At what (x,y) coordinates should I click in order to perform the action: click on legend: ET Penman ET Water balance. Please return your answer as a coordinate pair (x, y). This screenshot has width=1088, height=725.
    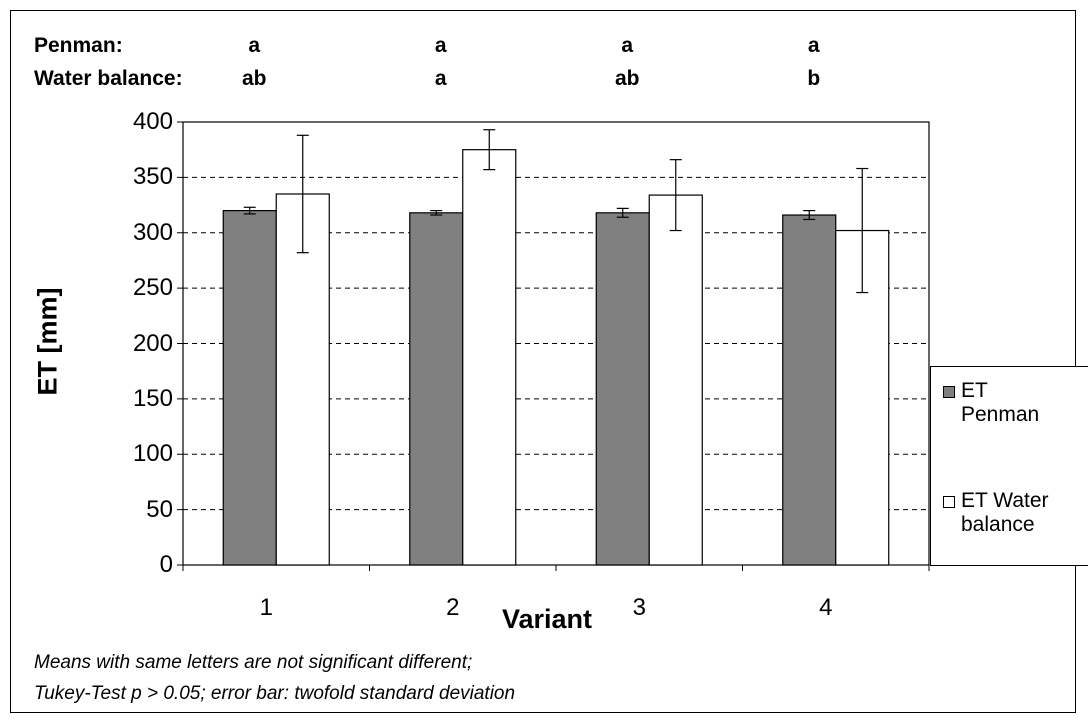
    Looking at the image, I should click on (1009, 466).